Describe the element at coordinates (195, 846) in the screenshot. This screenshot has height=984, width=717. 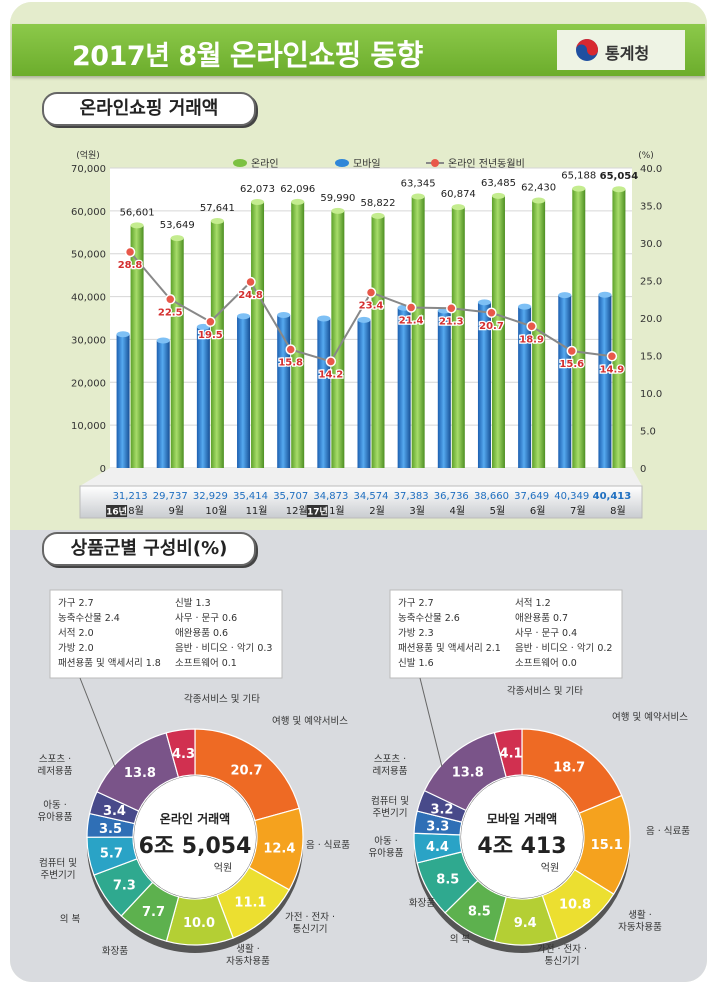
I see `donut-center-value: 6조 5,054` at that location.